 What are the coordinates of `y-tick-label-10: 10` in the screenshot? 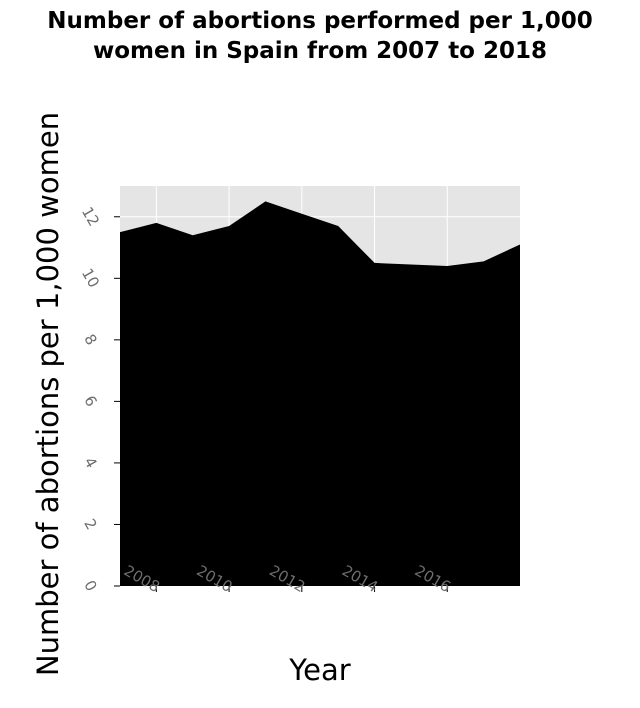 It's located at (90, 278).